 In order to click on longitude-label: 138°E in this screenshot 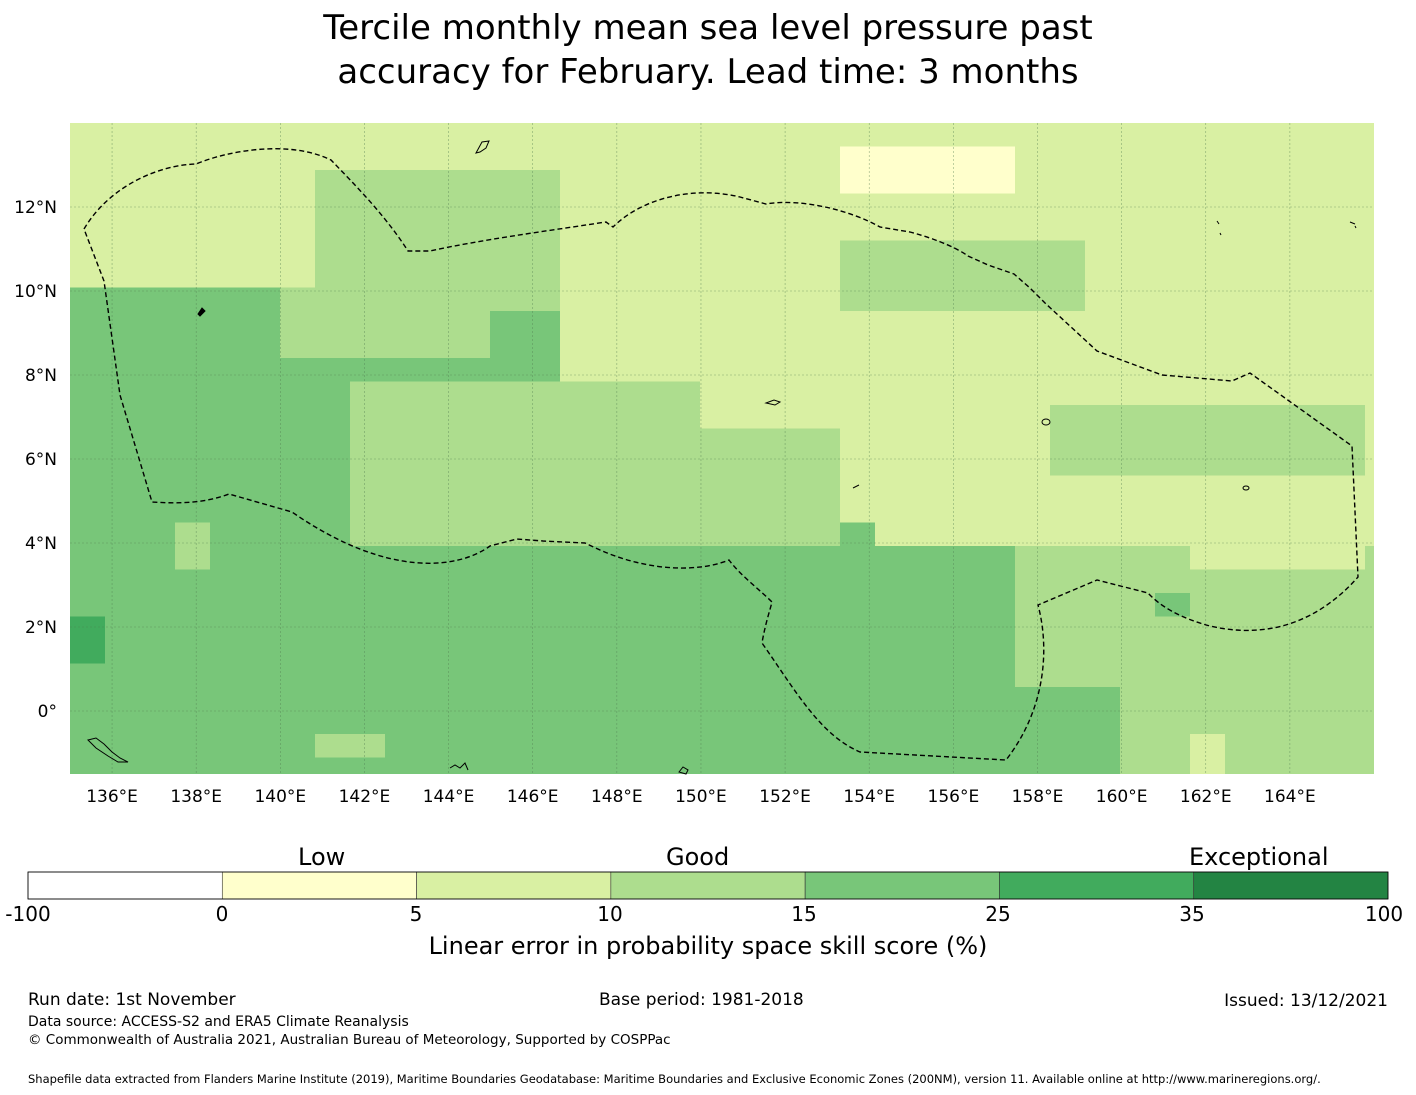, I will do `click(196, 797)`.